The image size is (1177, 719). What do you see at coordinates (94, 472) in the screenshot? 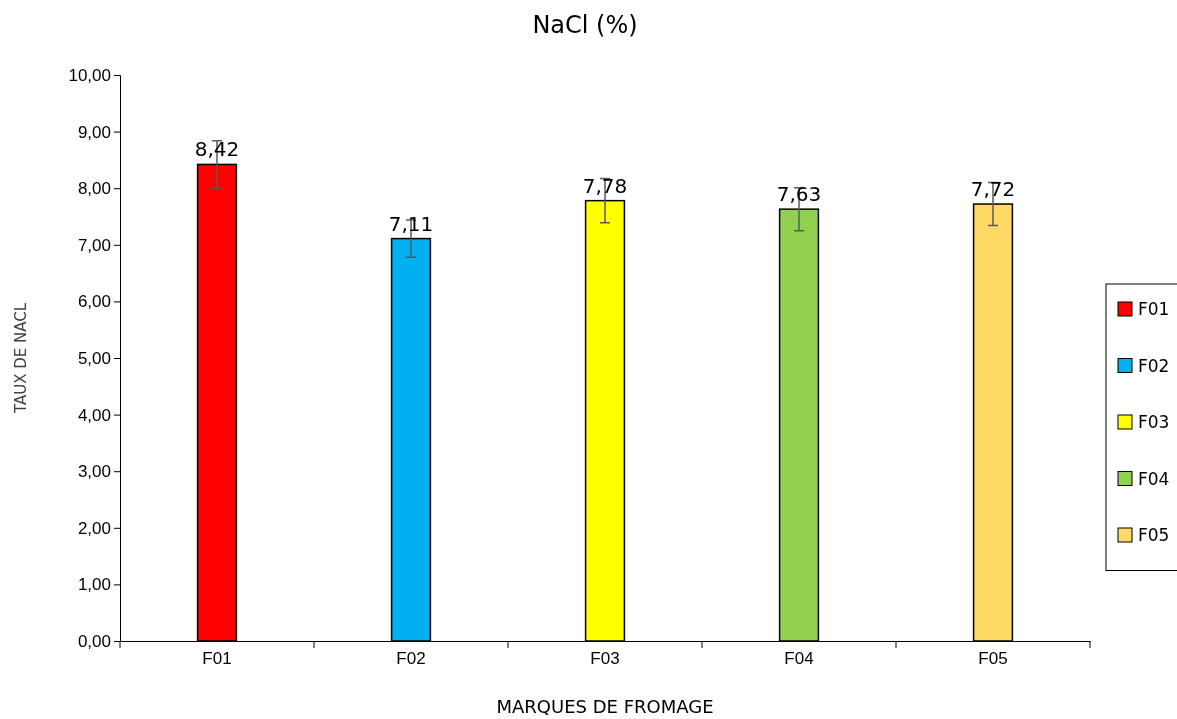
I see `y-tick-label: 3,00` at bounding box center [94, 472].